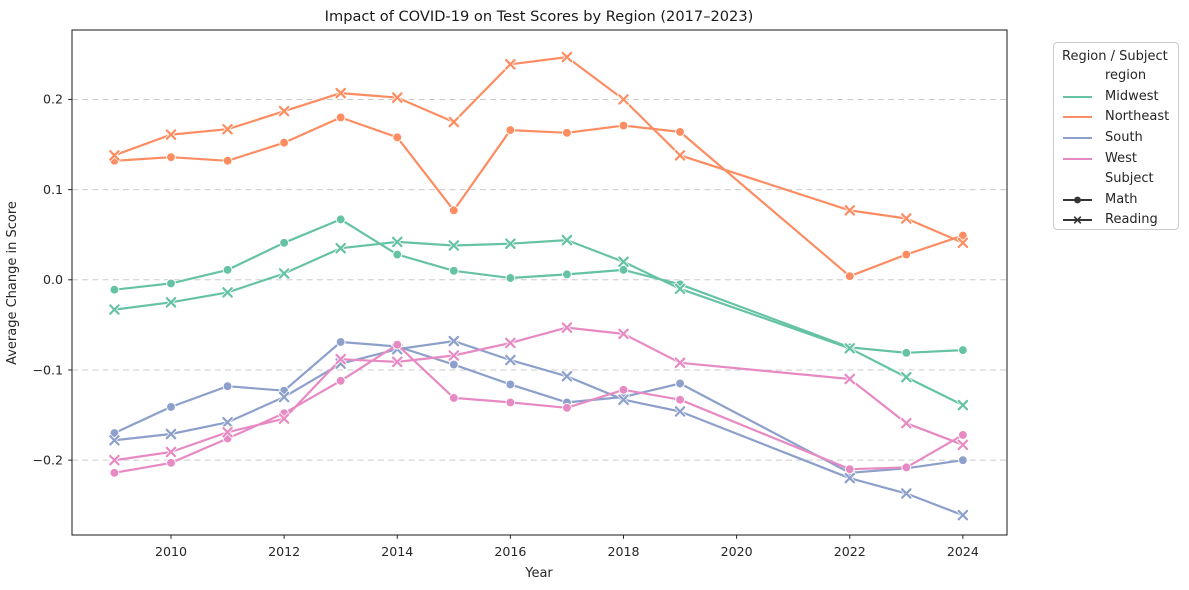 The image size is (1189, 590). What do you see at coordinates (47, 459) in the screenshot?
I see `y-tick-label: −0.2` at bounding box center [47, 459].